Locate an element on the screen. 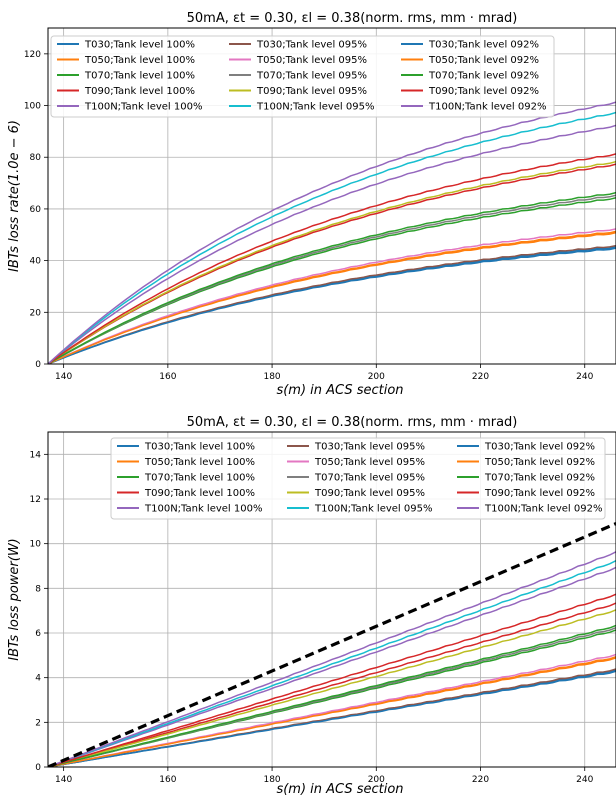 This screenshot has height=797, width=616. y-tick-label: 2 is located at coordinates (38, 723).